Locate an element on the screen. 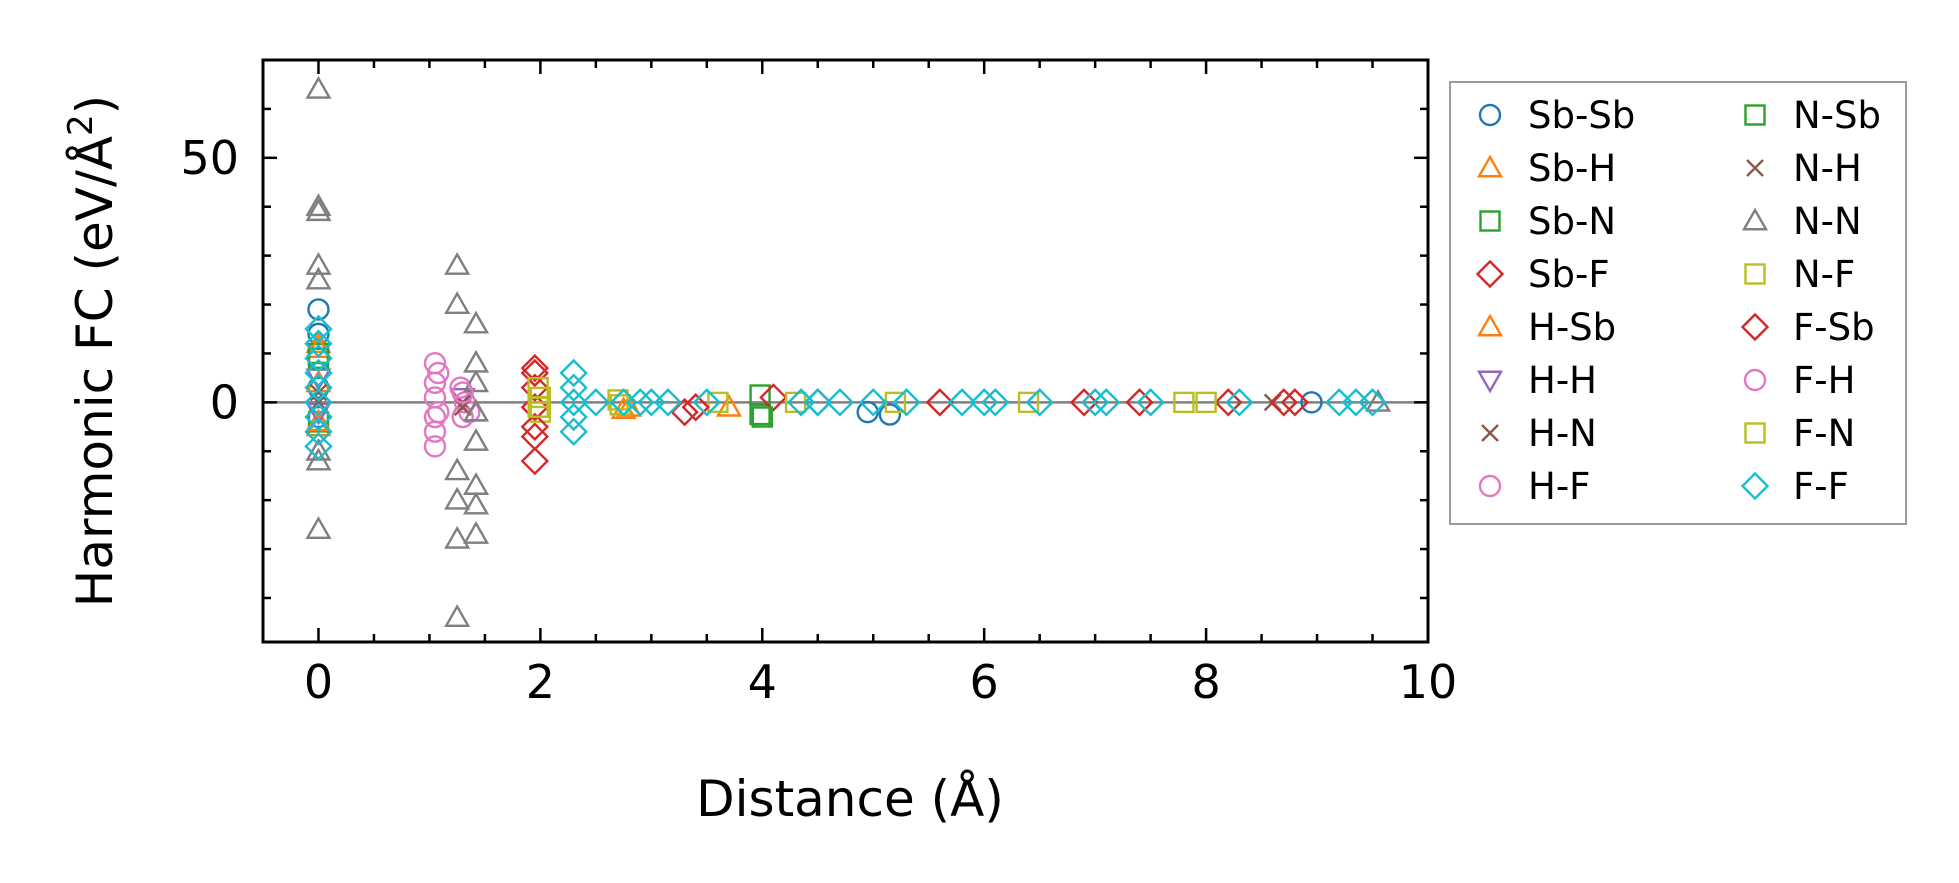 The height and width of the screenshot is (883, 1959). data-point-sb-n is located at coordinates (760, 414).